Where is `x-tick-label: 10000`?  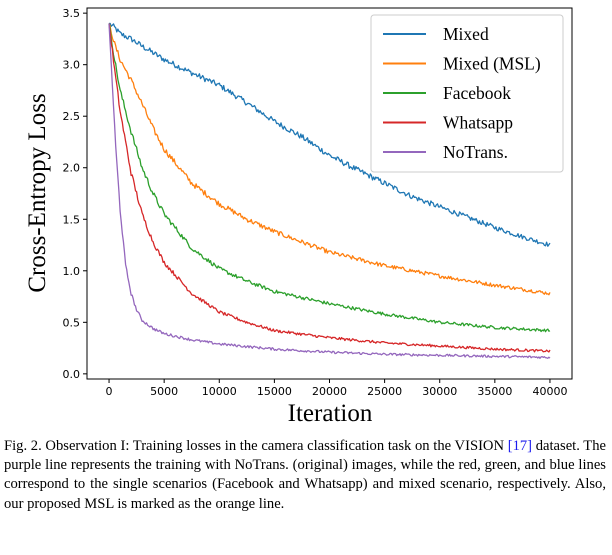 x-tick-label: 10000 is located at coordinates (219, 391).